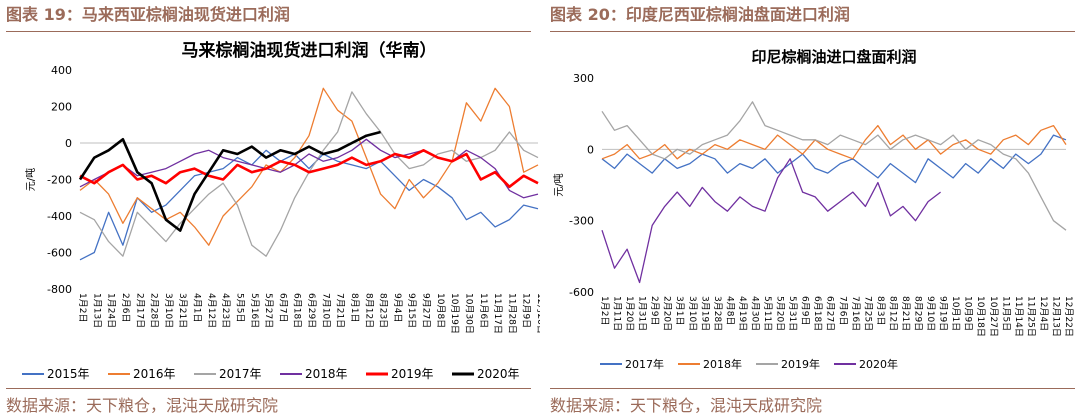 This screenshot has height=417, width=1080. I want to click on right-footer-rule, so click(812, 388).